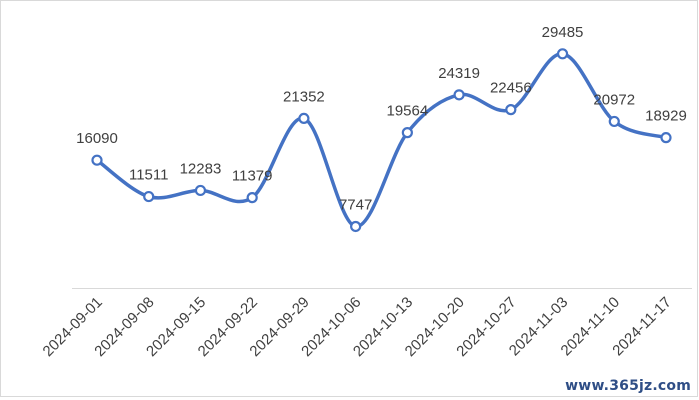 This screenshot has height=400, width=699. What do you see at coordinates (304, 96) in the screenshot?
I see `data-label-5: 21352` at bounding box center [304, 96].